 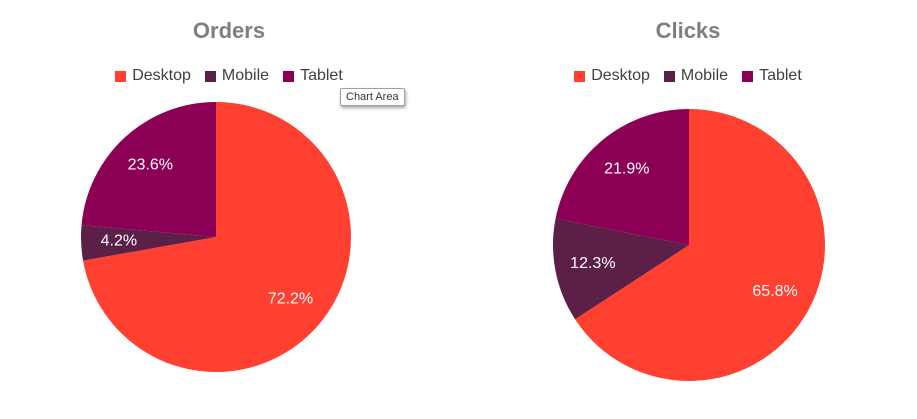 I want to click on chart-title: Orders, so click(x=229, y=30).